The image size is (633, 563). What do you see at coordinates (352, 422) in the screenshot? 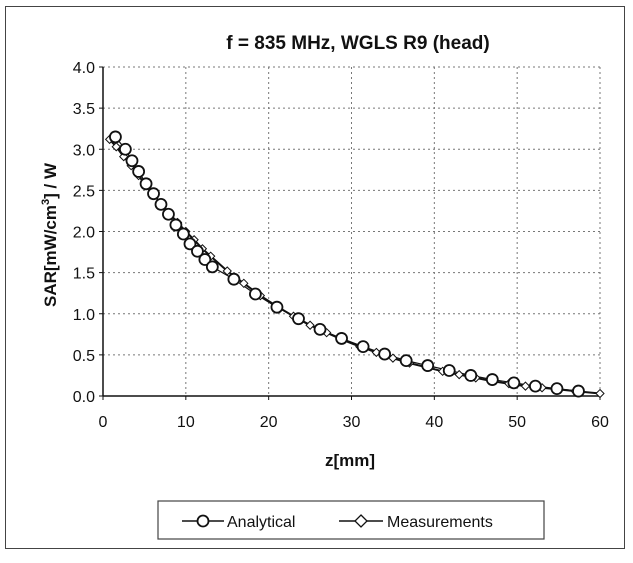
I see `x-tick-label: 30` at bounding box center [352, 422].